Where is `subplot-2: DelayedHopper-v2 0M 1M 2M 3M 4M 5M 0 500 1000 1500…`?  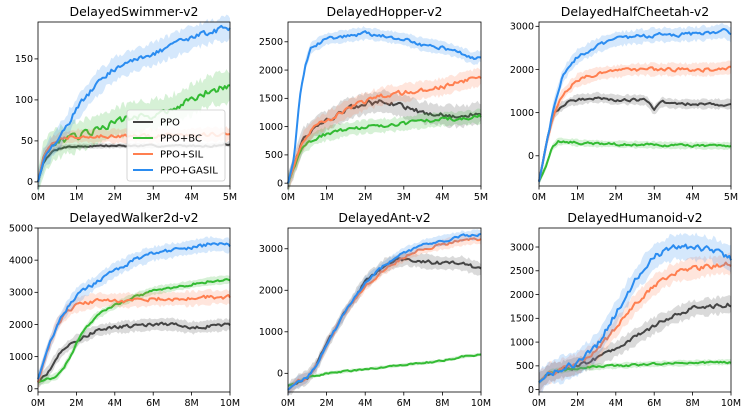
subplot-2: DelayedHopper-v2 0M 1M 2M 3M 4M 5M 0 500 1000 1500… is located at coordinates (373, 103).